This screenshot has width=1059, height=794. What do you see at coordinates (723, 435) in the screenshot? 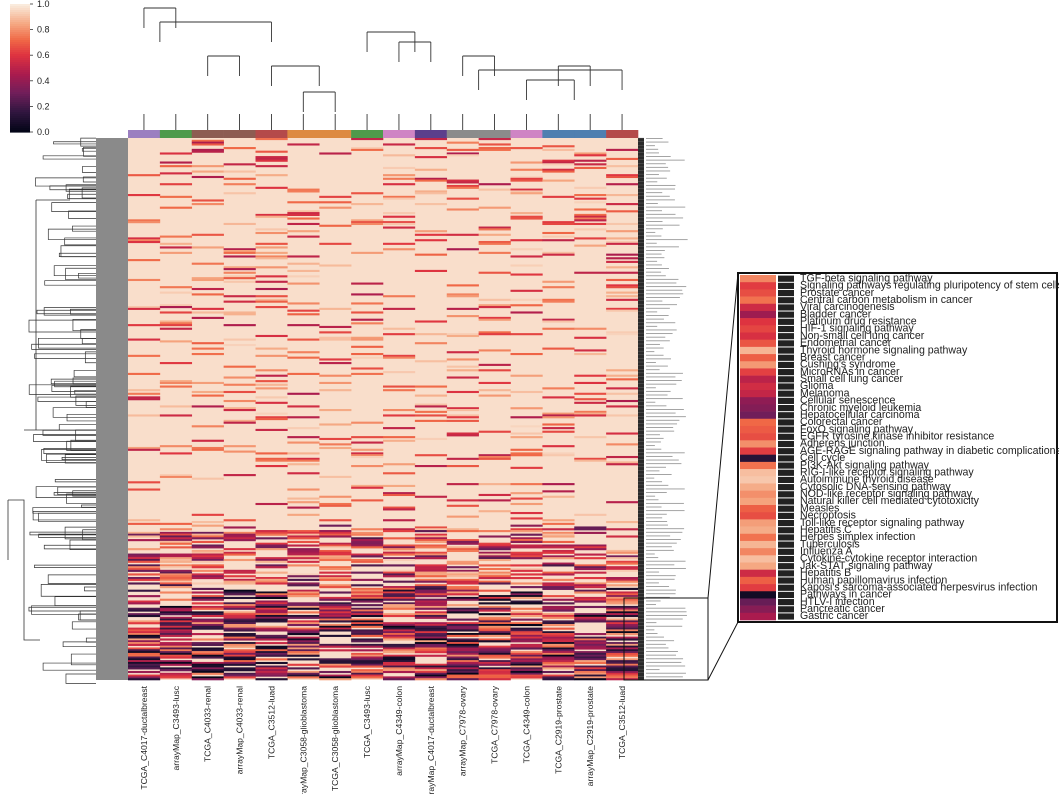
I see `zoom-connector-top` at bounding box center [723, 435].